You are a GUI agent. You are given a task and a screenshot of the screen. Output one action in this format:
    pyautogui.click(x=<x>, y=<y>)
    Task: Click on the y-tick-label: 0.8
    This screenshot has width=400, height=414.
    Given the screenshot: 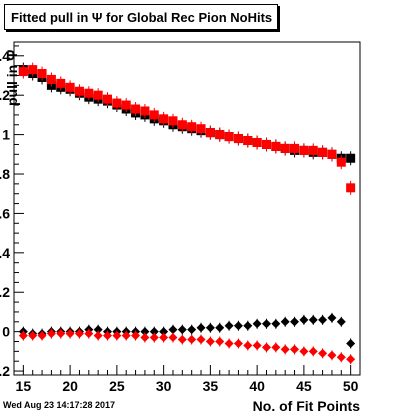 What is the action you would take?
    pyautogui.click(x=5, y=174)
    